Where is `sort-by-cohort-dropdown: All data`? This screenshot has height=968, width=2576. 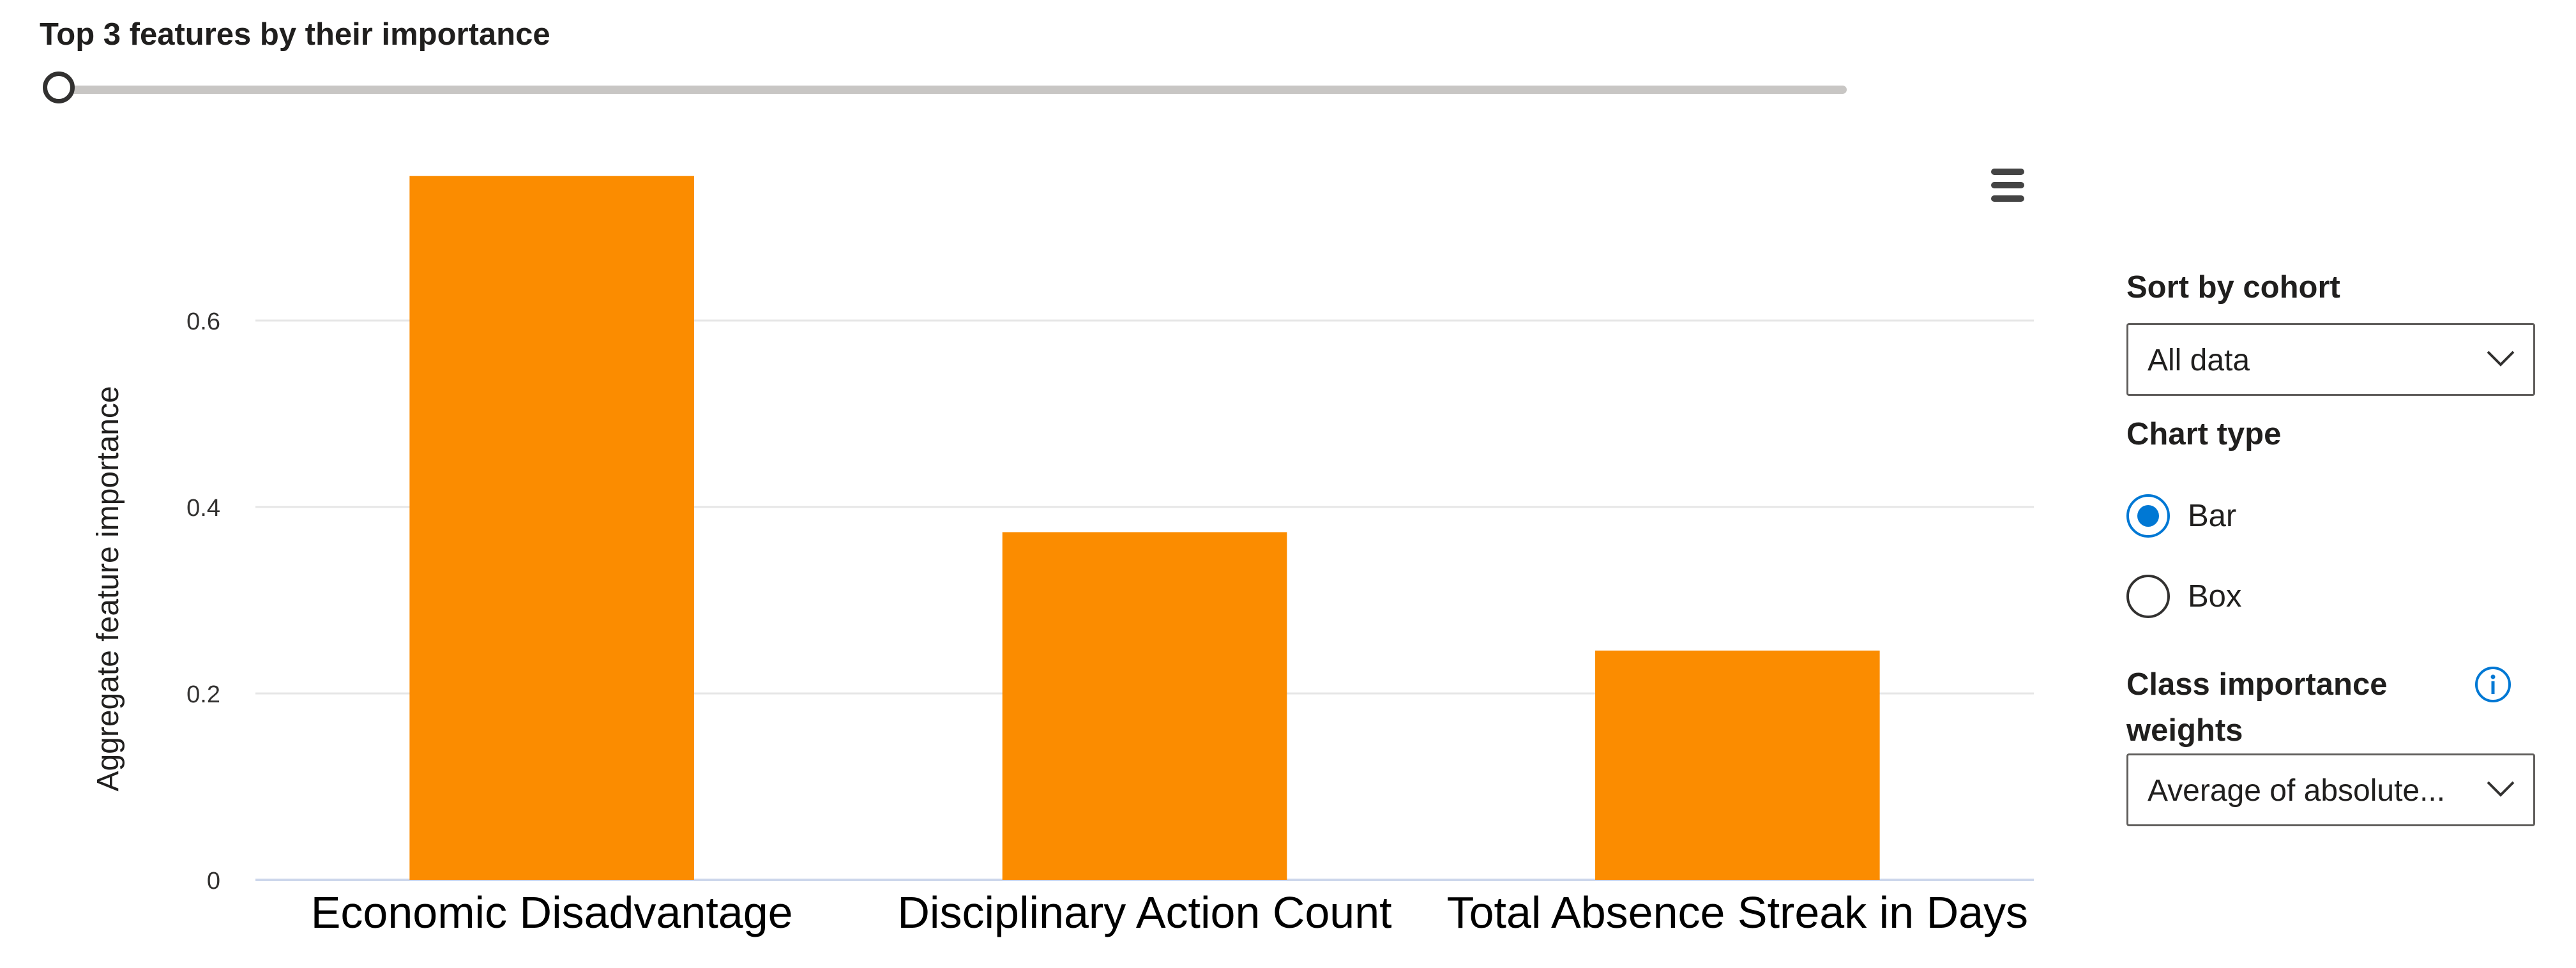 sort-by-cohort-dropdown: All data is located at coordinates (2331, 359).